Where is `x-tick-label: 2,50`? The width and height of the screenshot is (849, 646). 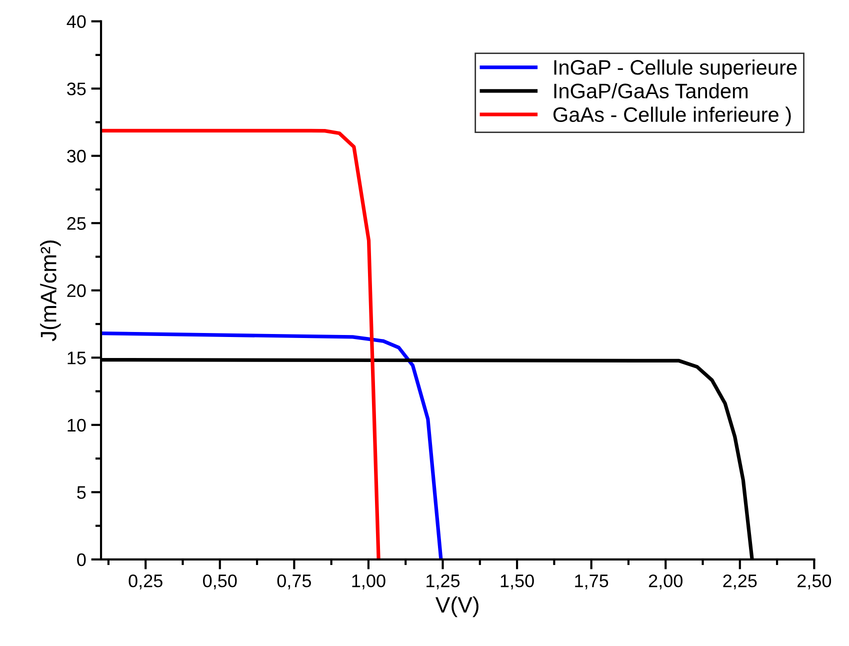 x-tick-label: 2,50 is located at coordinates (815, 582).